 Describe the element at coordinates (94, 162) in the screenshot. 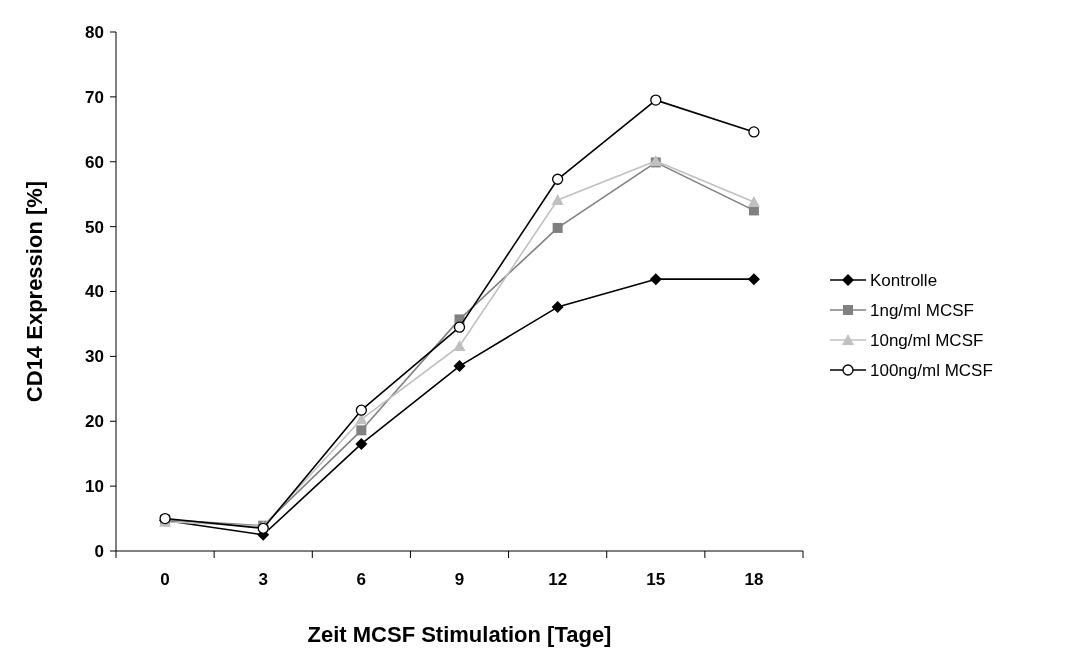

I see `y-tick-label: 60` at that location.